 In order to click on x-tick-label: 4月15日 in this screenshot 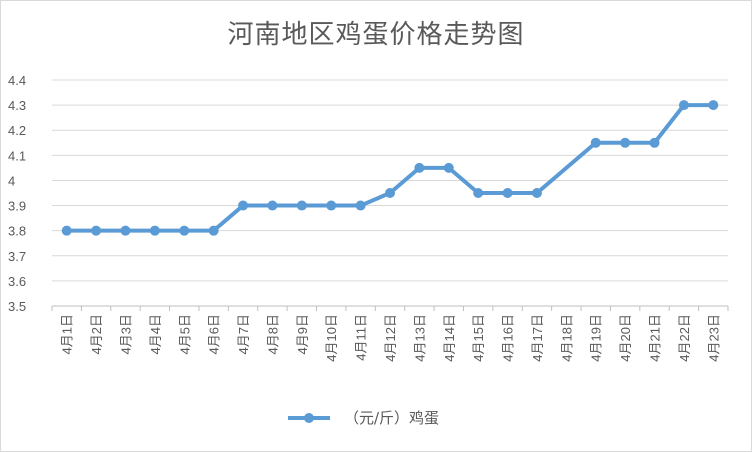, I will do `click(478, 338)`.